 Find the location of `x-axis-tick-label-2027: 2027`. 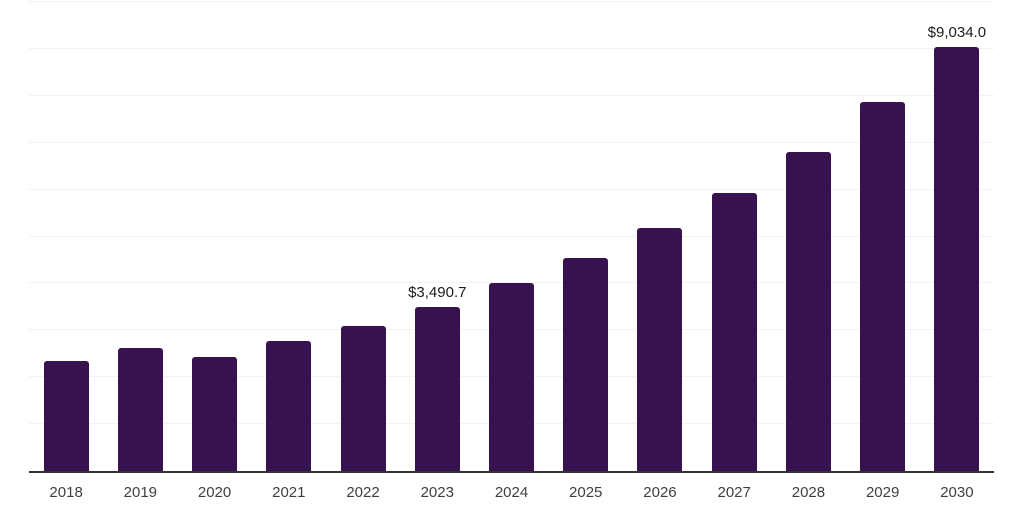

x-axis-tick-label-2027: 2027 is located at coordinates (734, 492).